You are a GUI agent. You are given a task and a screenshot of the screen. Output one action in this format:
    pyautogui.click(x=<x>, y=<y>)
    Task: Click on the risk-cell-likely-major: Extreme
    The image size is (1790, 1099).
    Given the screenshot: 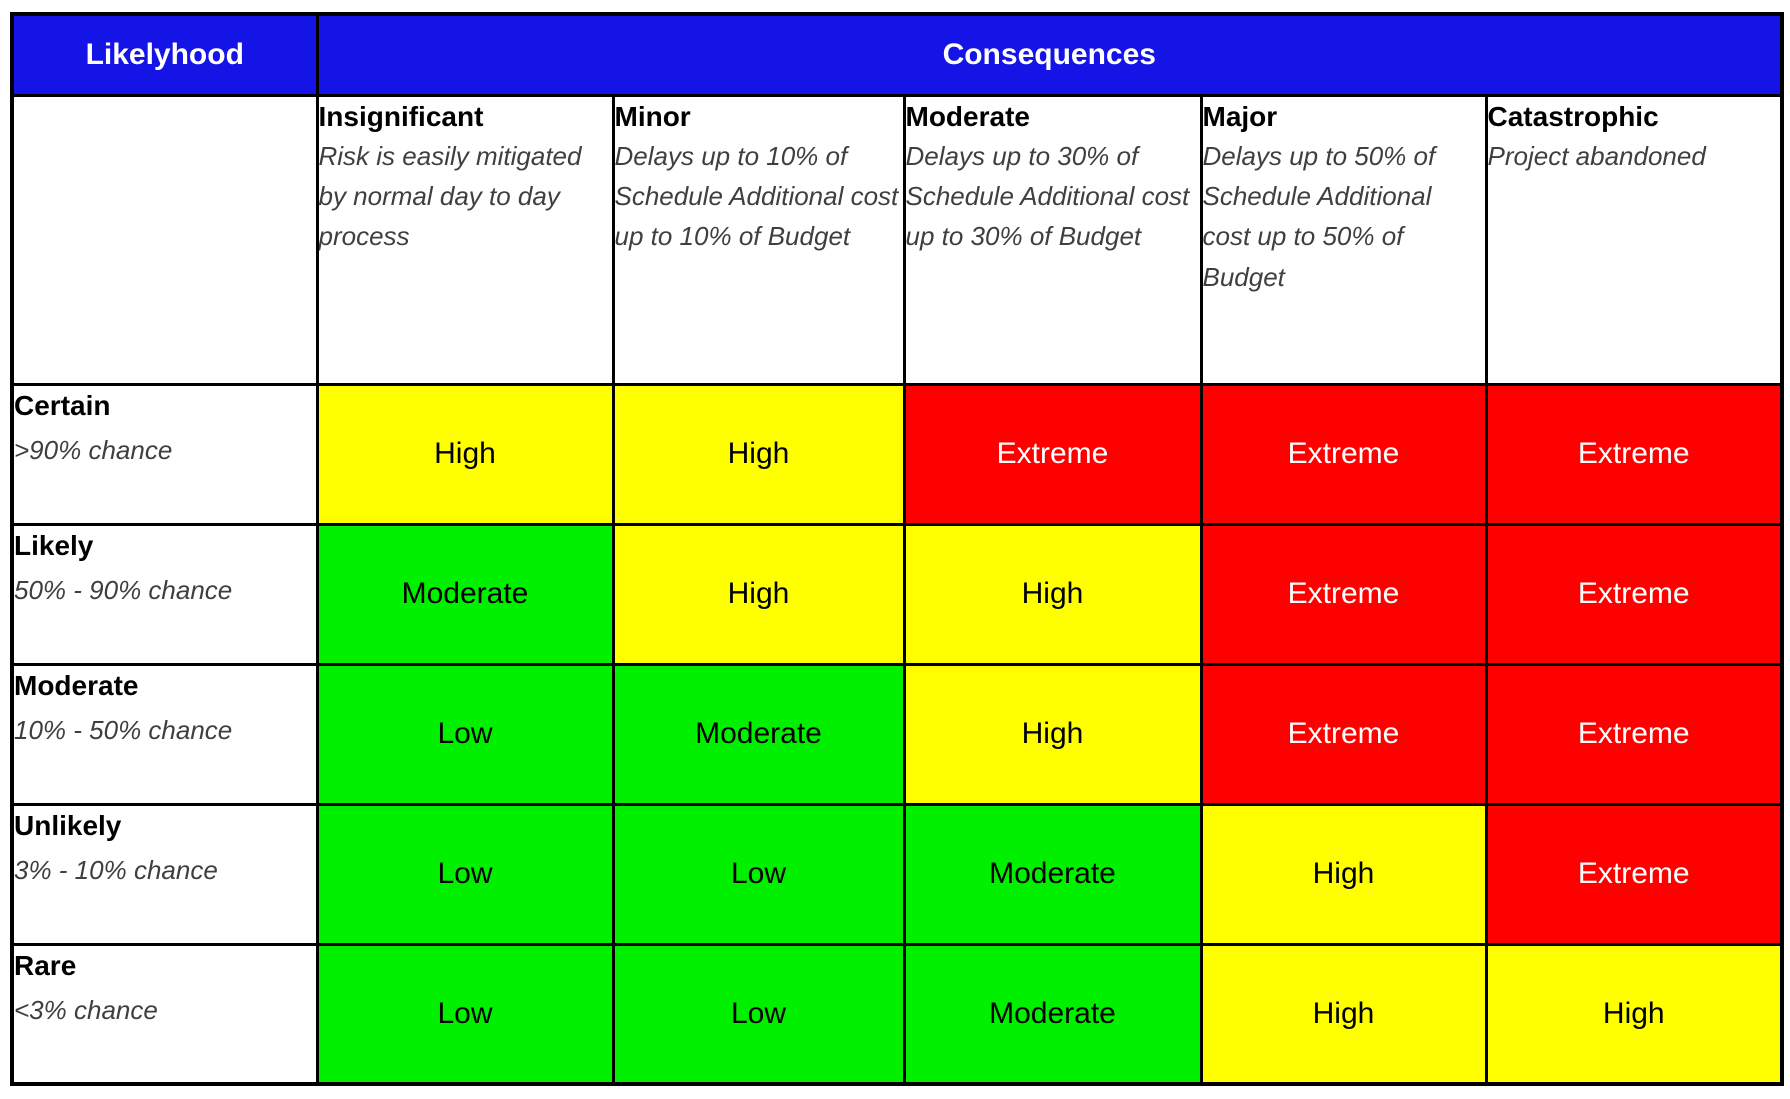 What is the action you would take?
    pyautogui.click(x=1343, y=594)
    